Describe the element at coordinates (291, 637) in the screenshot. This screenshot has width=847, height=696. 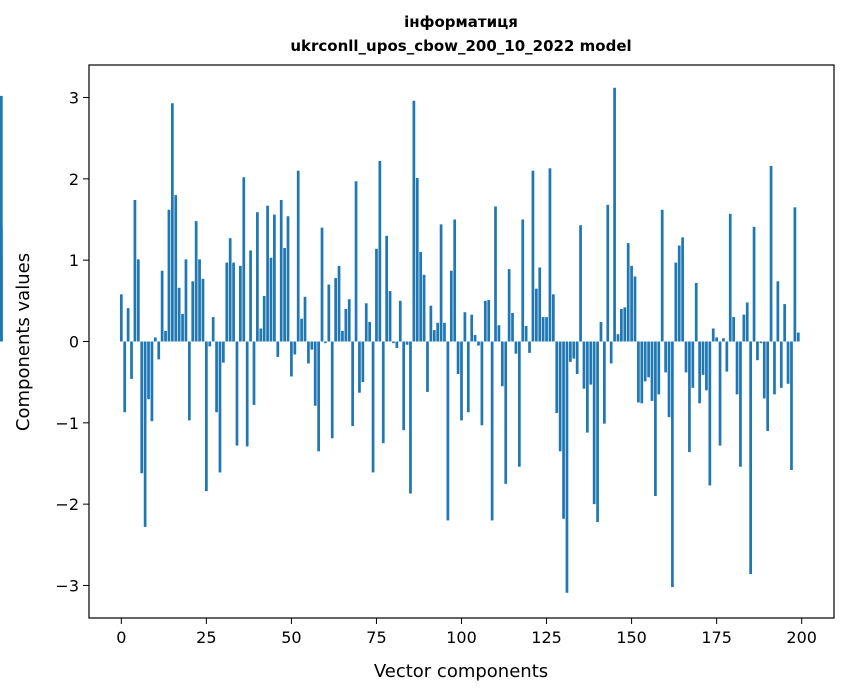
I see `x-tick-label-50: 50` at that location.